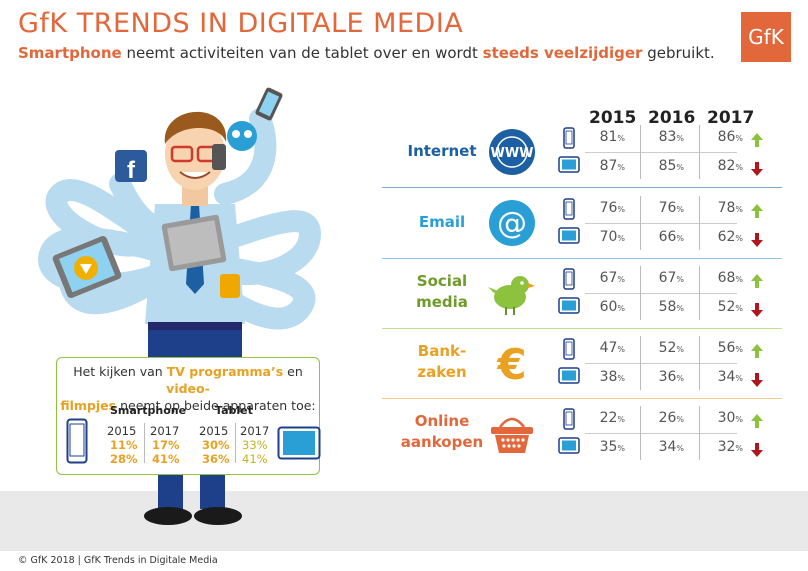 The width and height of the screenshot is (808, 571). I want to click on tv-text-c: neemt op beide apparaten toe:, so click(216, 405).